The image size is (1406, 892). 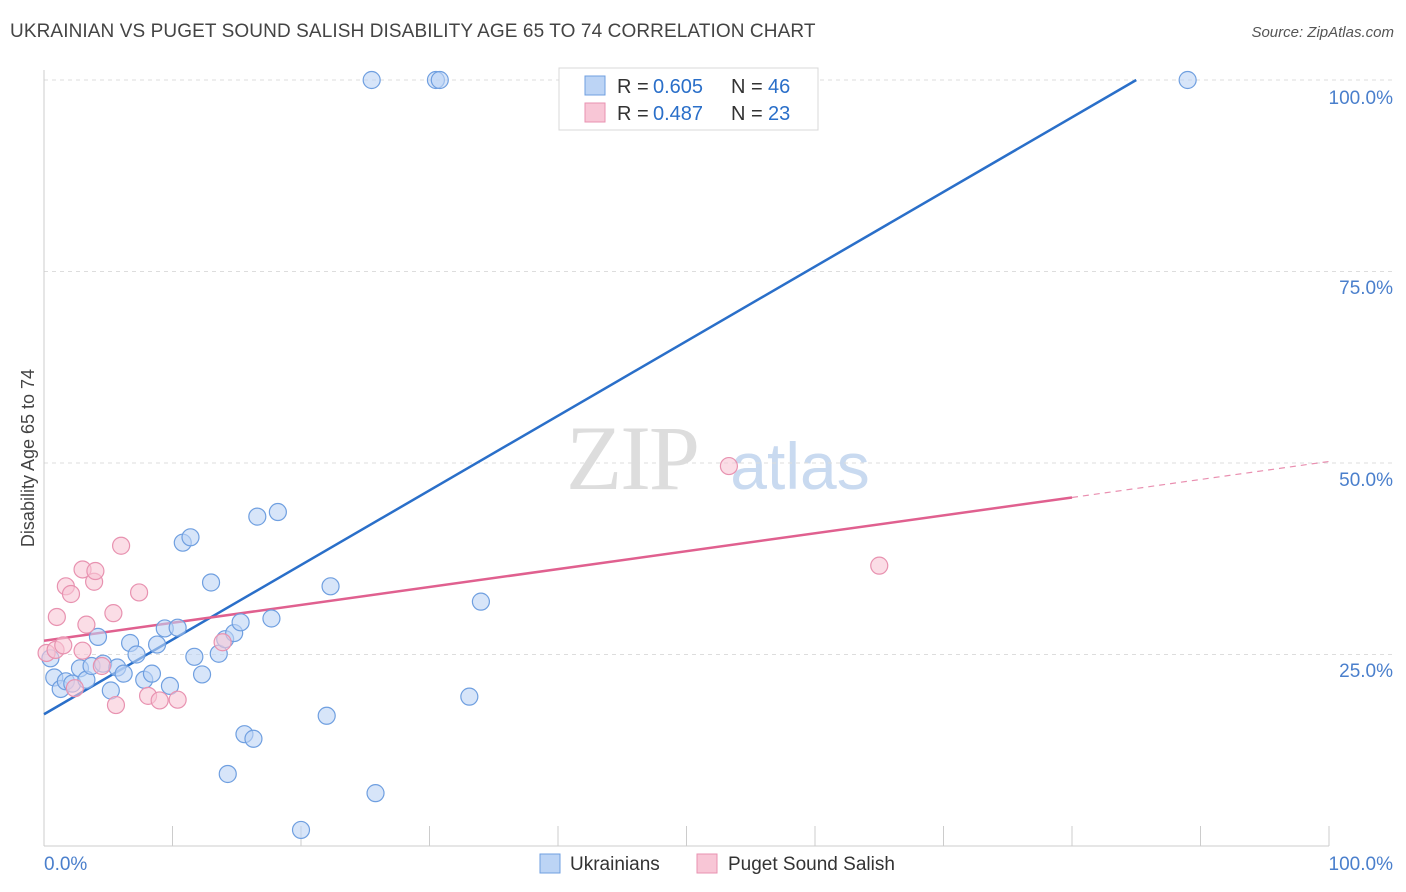 What do you see at coordinates (28, 458) in the screenshot?
I see `y-axis-label: Disability Age 65 to 74` at bounding box center [28, 458].